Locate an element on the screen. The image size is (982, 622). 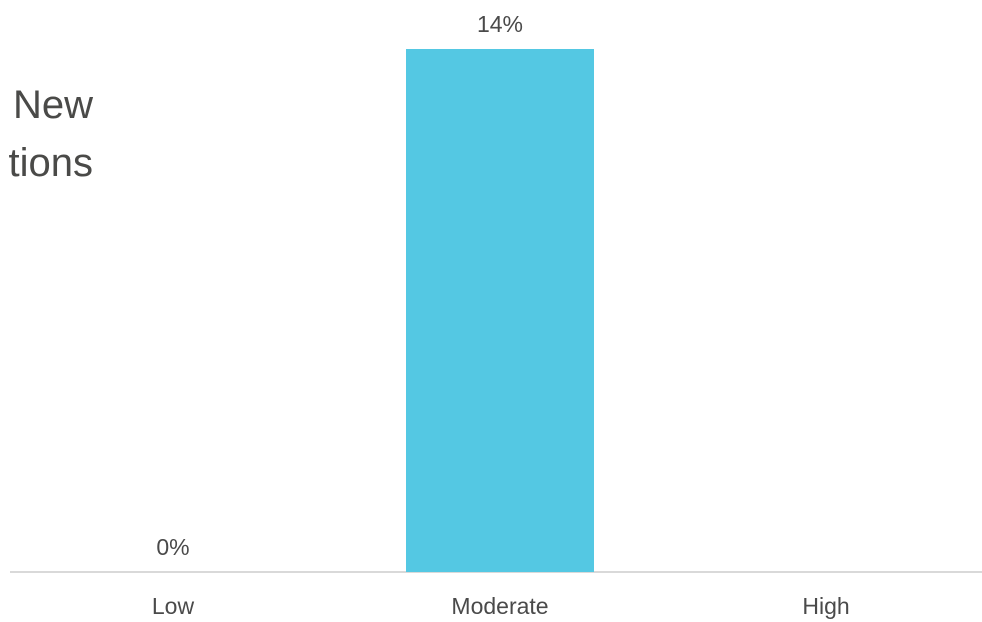
chart-title-line-1: New is located at coordinates (53, 105).